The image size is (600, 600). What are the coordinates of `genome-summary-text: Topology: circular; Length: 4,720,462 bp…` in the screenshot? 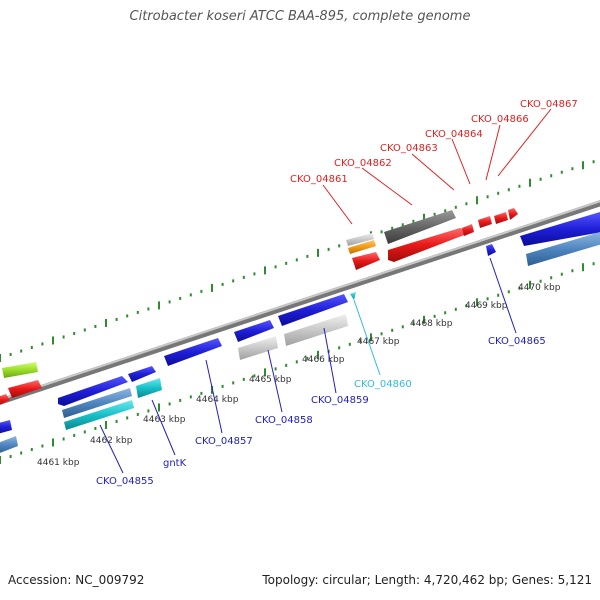 It's located at (427, 580).